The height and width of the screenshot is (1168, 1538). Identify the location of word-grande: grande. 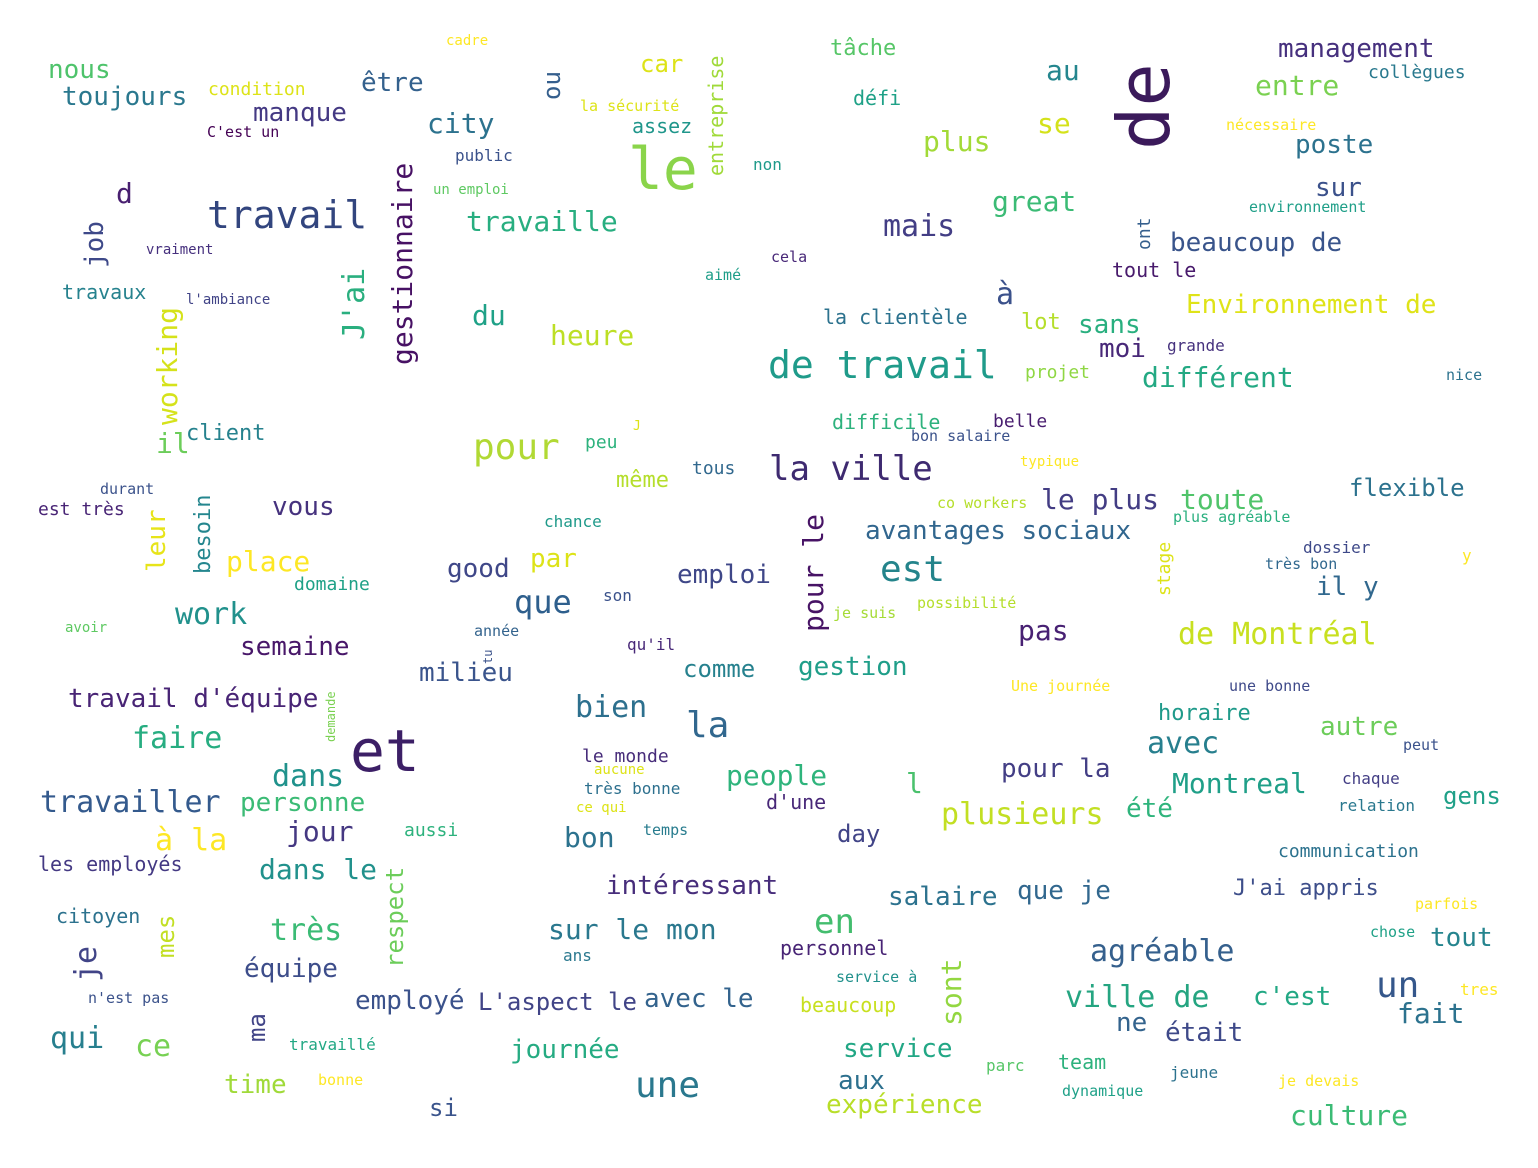
(1196, 345).